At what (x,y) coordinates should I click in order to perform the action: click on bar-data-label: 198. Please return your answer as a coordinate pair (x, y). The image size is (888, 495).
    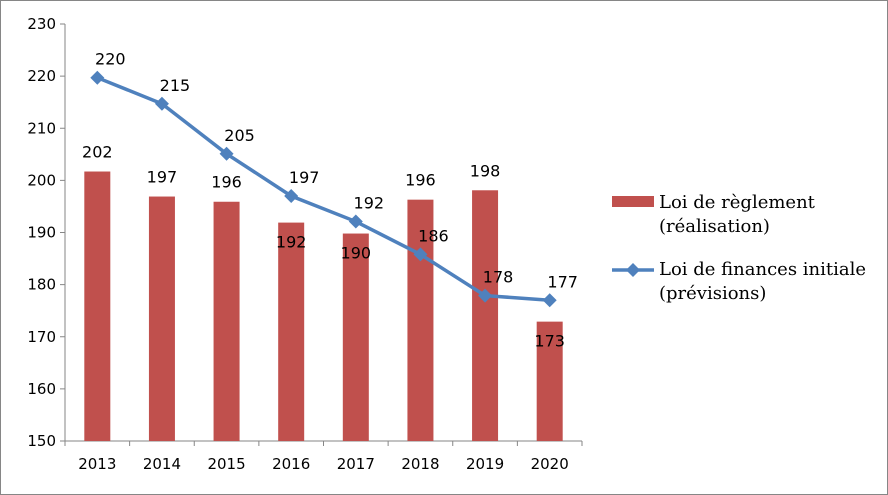
    Looking at the image, I should click on (485, 170).